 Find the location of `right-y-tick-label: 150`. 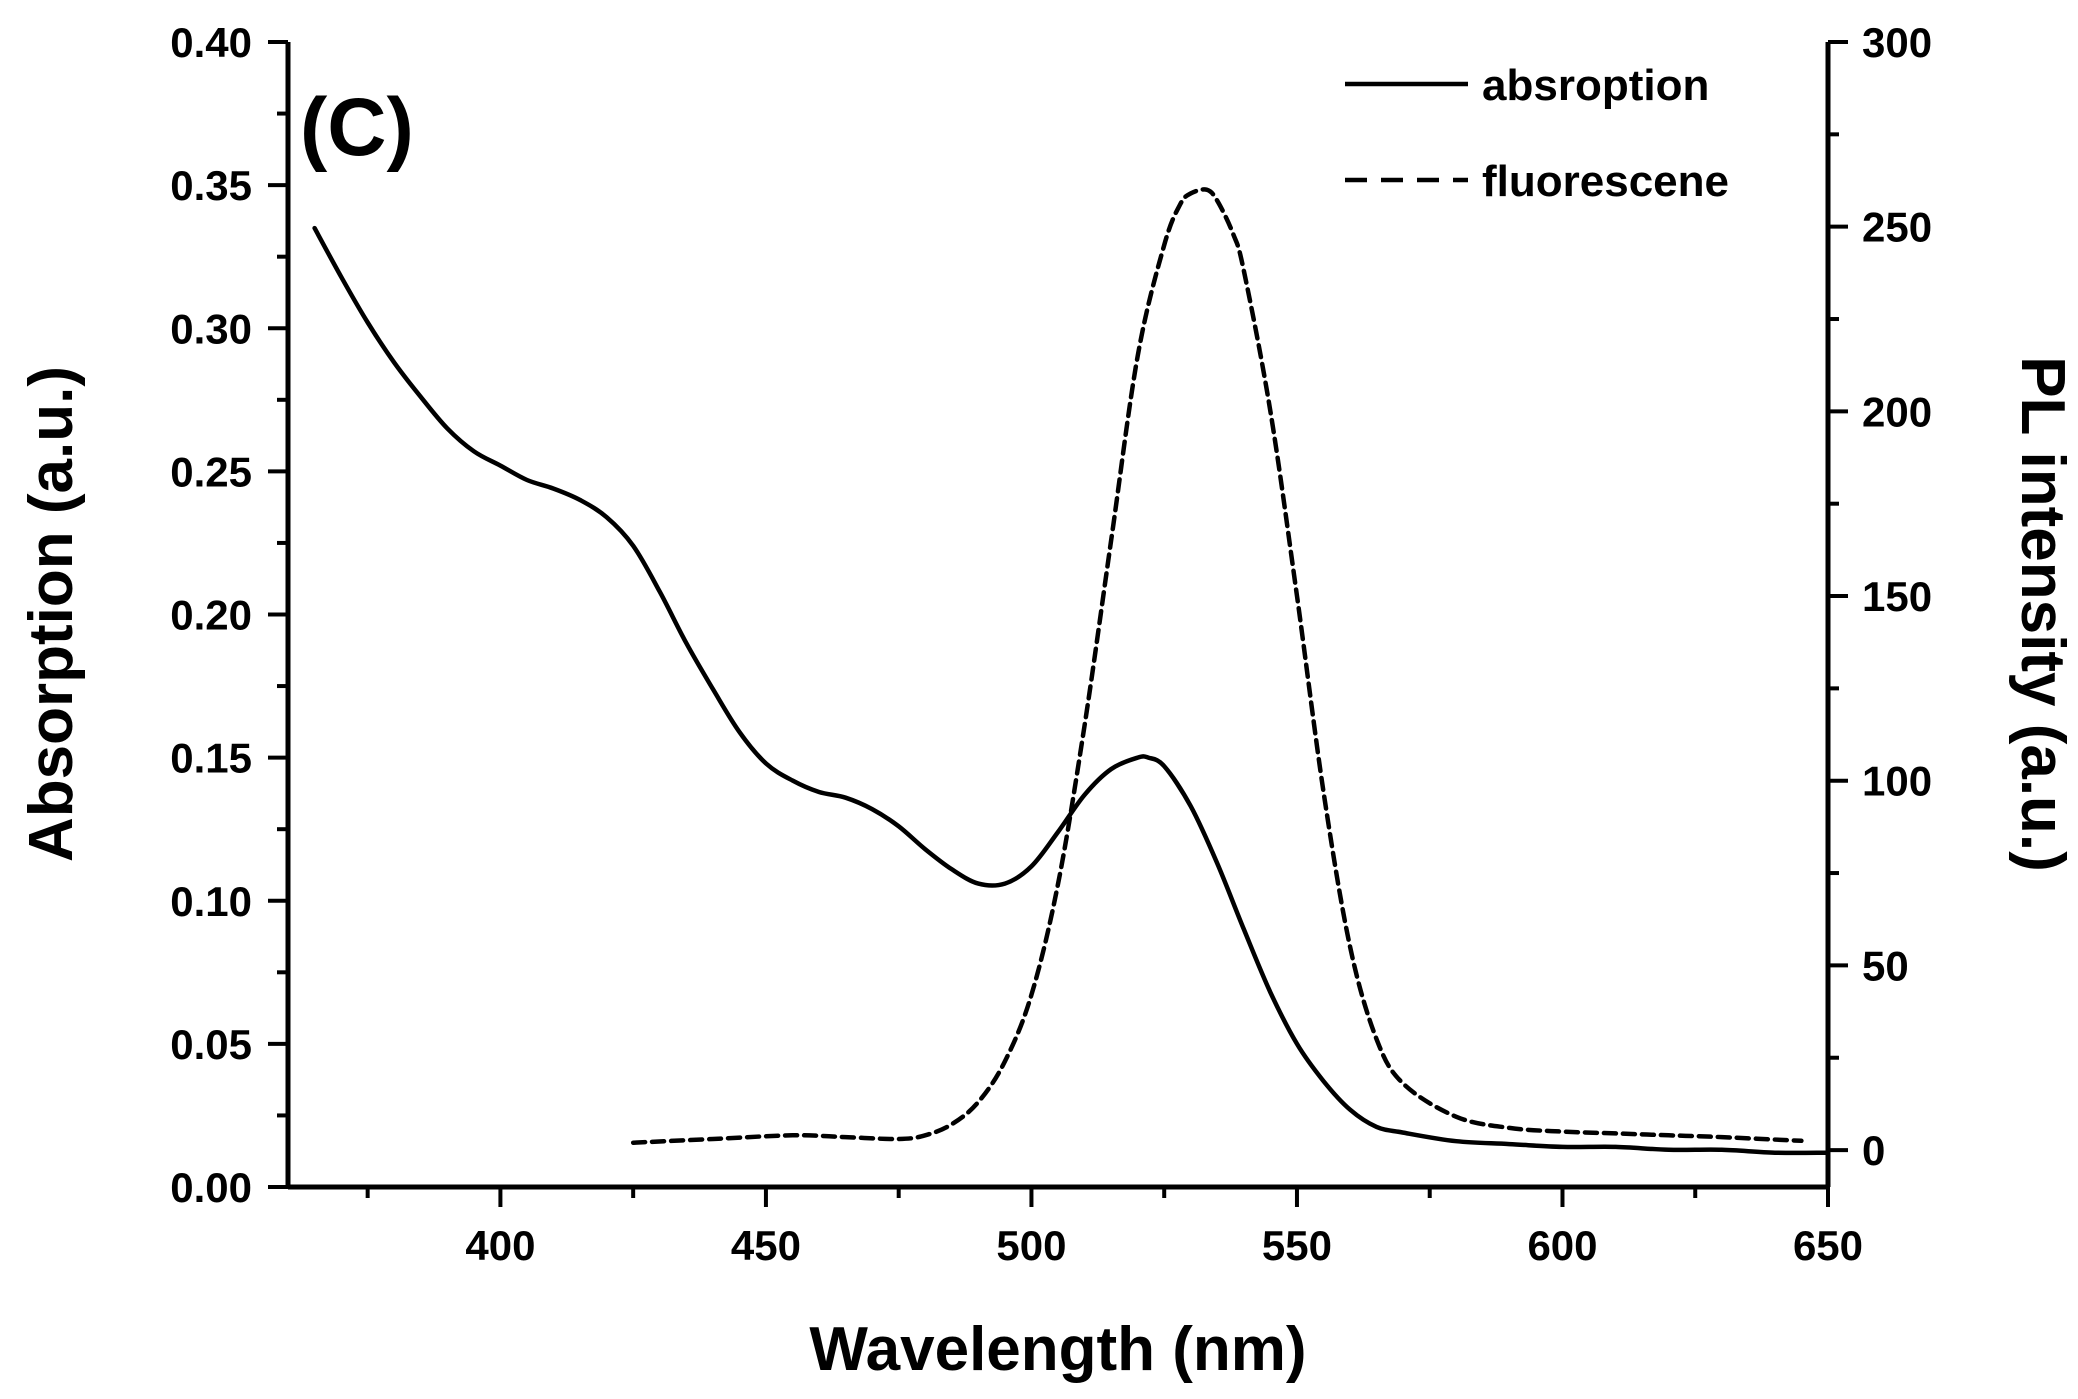

right-y-tick-label: 150 is located at coordinates (1897, 596).